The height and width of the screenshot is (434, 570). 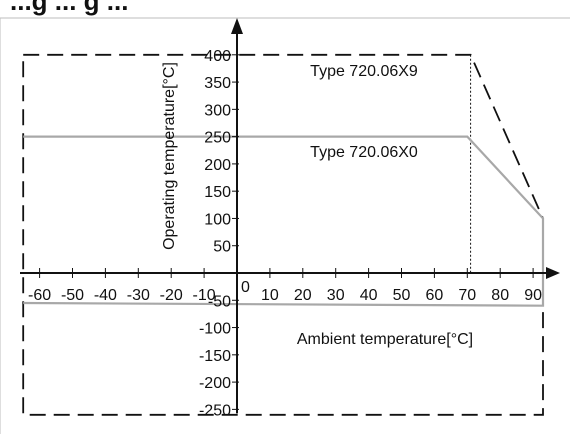 What do you see at coordinates (500, 295) in the screenshot?
I see `x-tick-label: 80` at bounding box center [500, 295].